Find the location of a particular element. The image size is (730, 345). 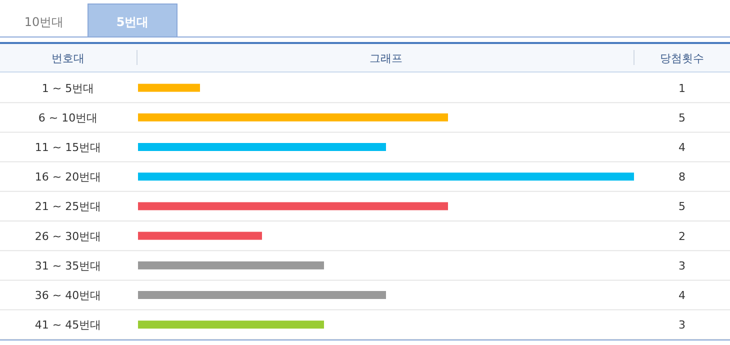

data-label: 2 is located at coordinates (682, 236).